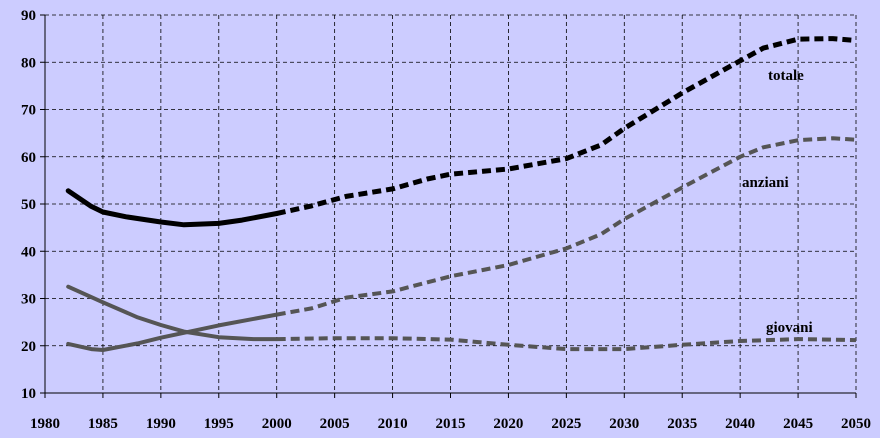 The image size is (880, 438). Describe the element at coordinates (393, 424) in the screenshot. I see `x-tick-label: 2010` at that location.